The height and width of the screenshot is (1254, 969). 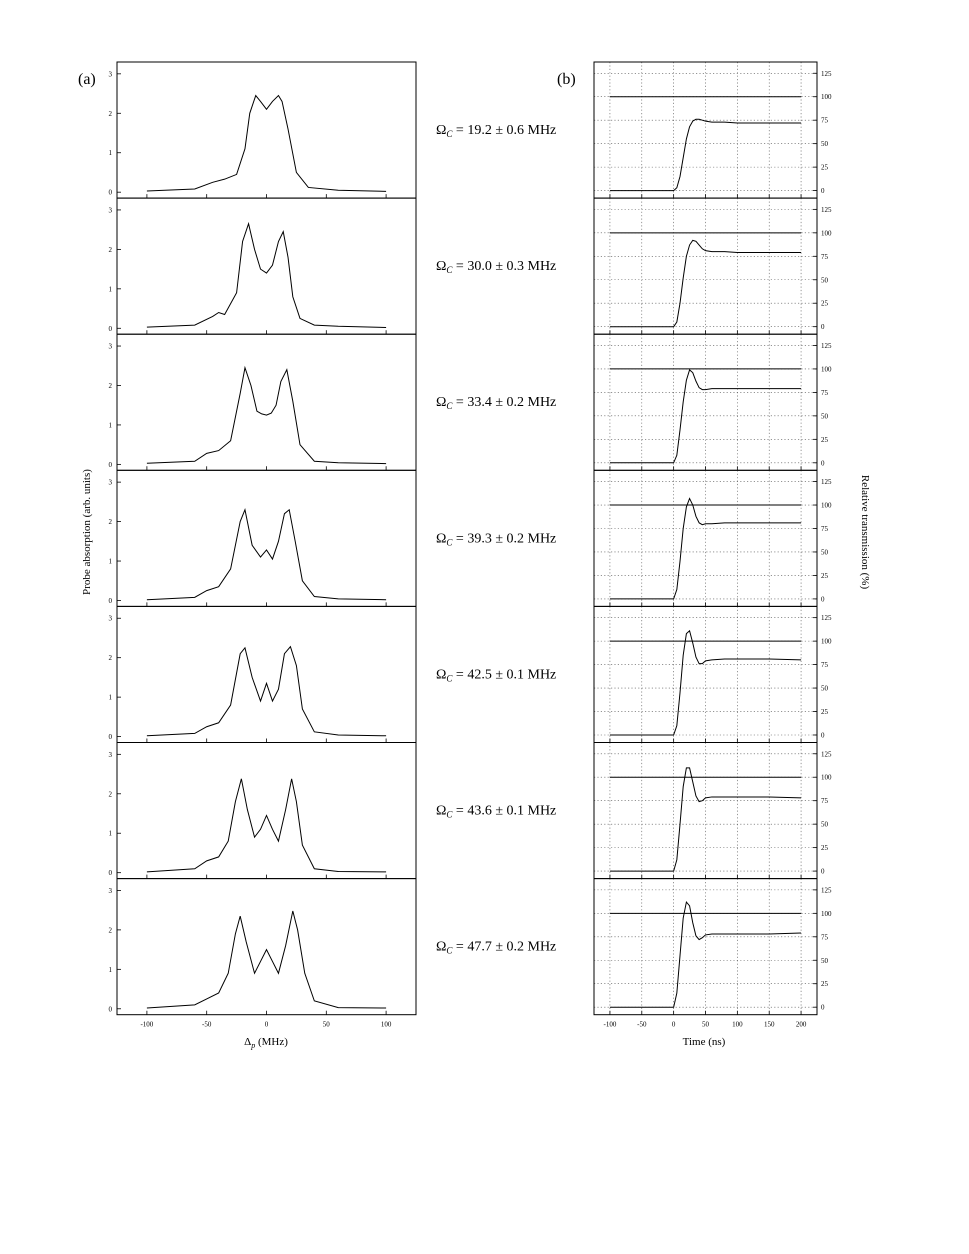 I want to click on omega-label-3: ΩC = 33.4 ± 0.2 MHz, so click(x=496, y=403).